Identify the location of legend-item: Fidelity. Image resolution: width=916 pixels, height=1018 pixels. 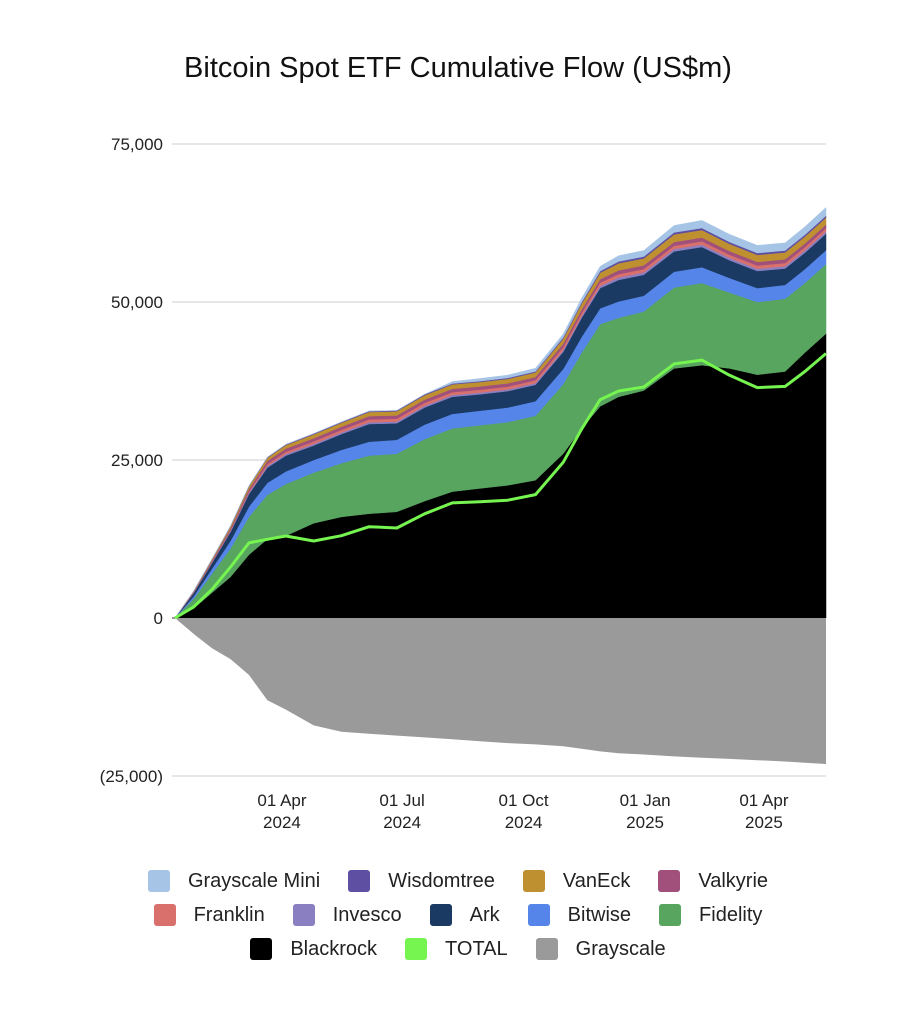
(710, 915).